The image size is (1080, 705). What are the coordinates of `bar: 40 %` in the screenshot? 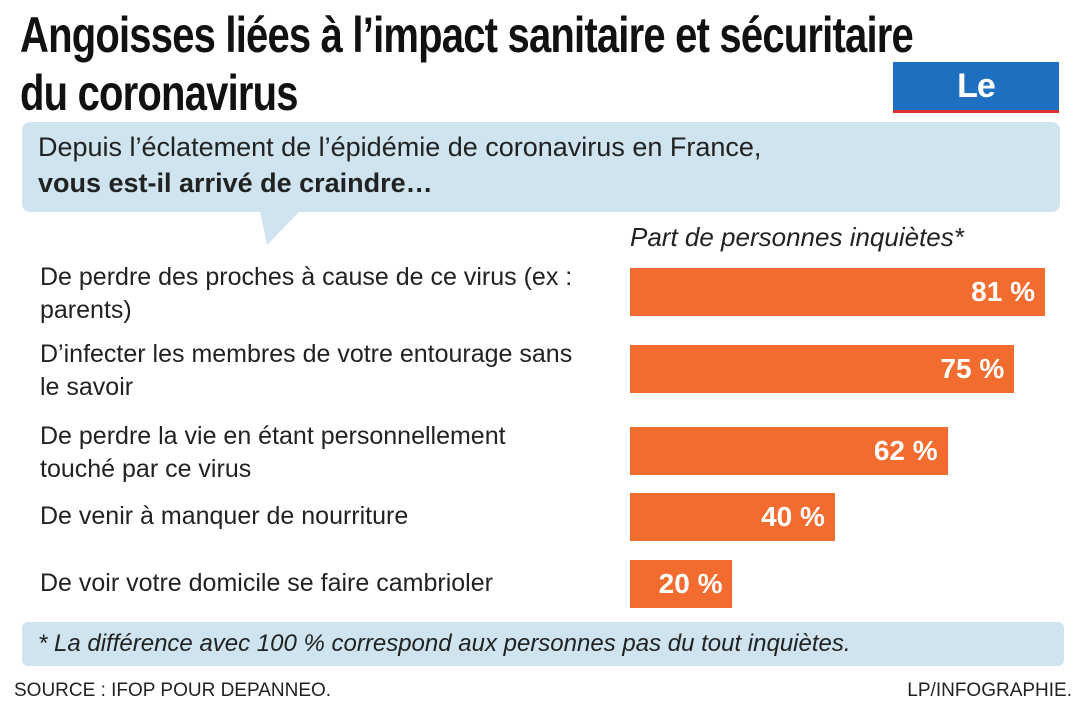 It's located at (732, 517).